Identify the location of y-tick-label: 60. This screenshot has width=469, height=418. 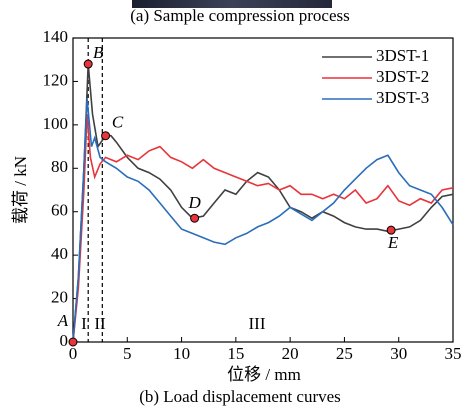
(59, 210).